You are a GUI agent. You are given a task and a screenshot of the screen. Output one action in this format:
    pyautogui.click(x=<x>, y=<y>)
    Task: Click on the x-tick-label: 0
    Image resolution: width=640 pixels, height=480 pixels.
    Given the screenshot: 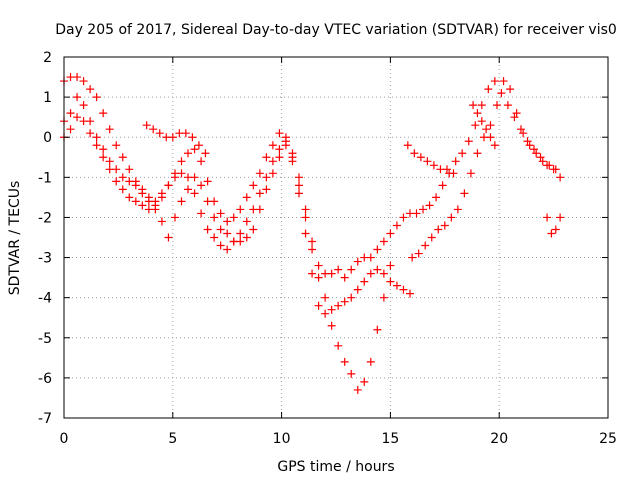 What is the action you would take?
    pyautogui.click(x=64, y=439)
    